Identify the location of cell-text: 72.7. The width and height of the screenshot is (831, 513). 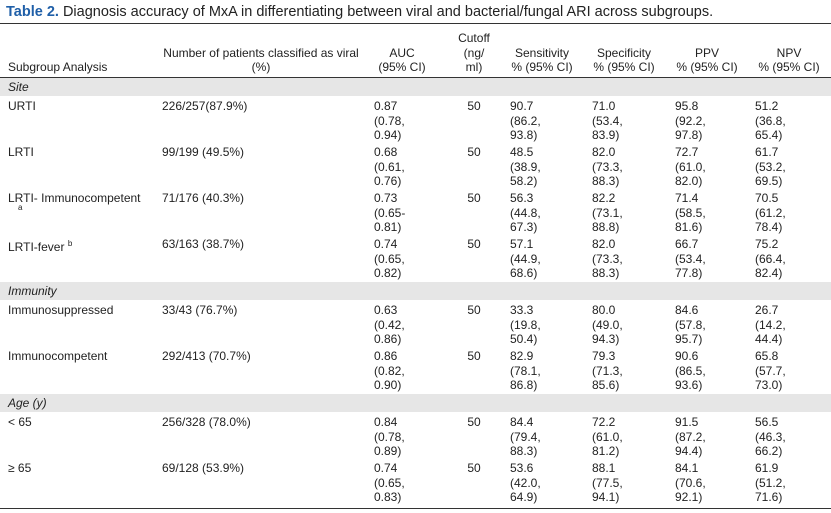
(687, 152).